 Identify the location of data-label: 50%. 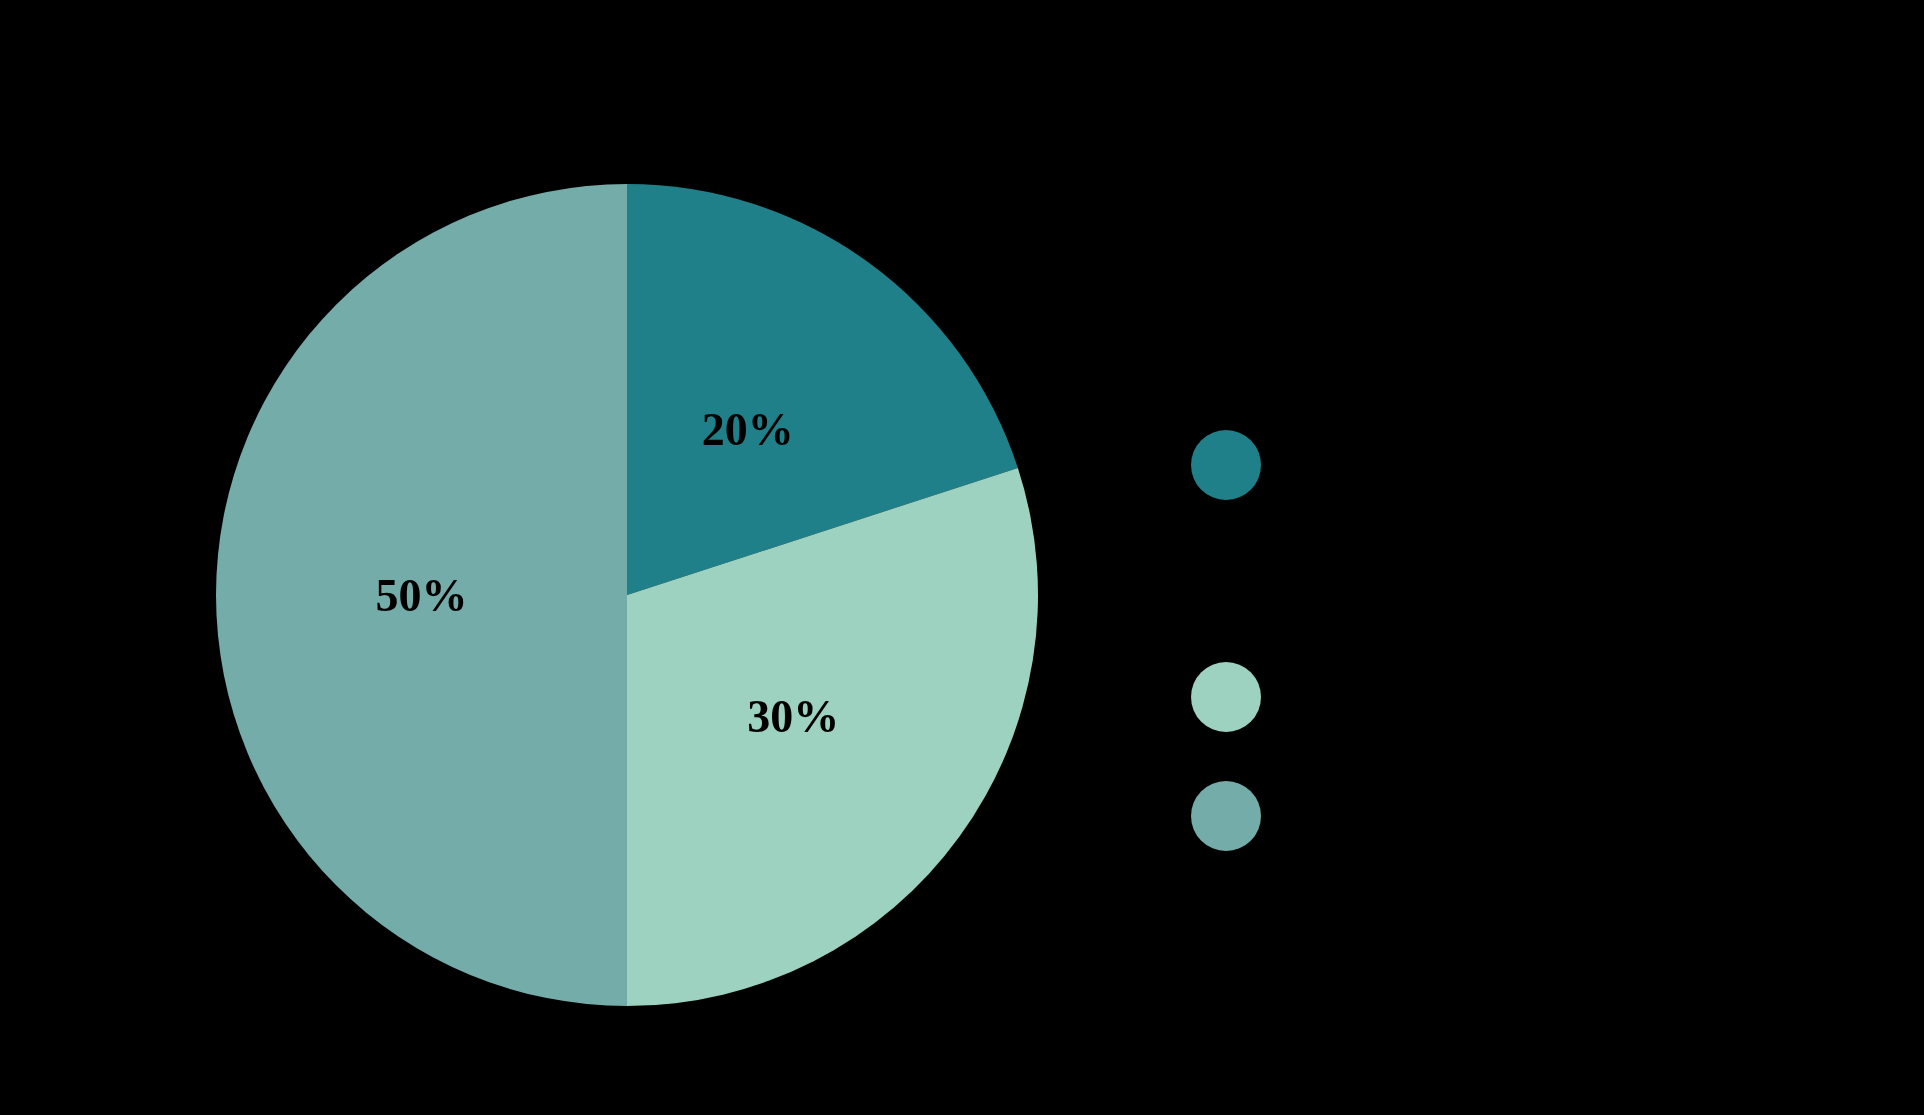
(421, 596).